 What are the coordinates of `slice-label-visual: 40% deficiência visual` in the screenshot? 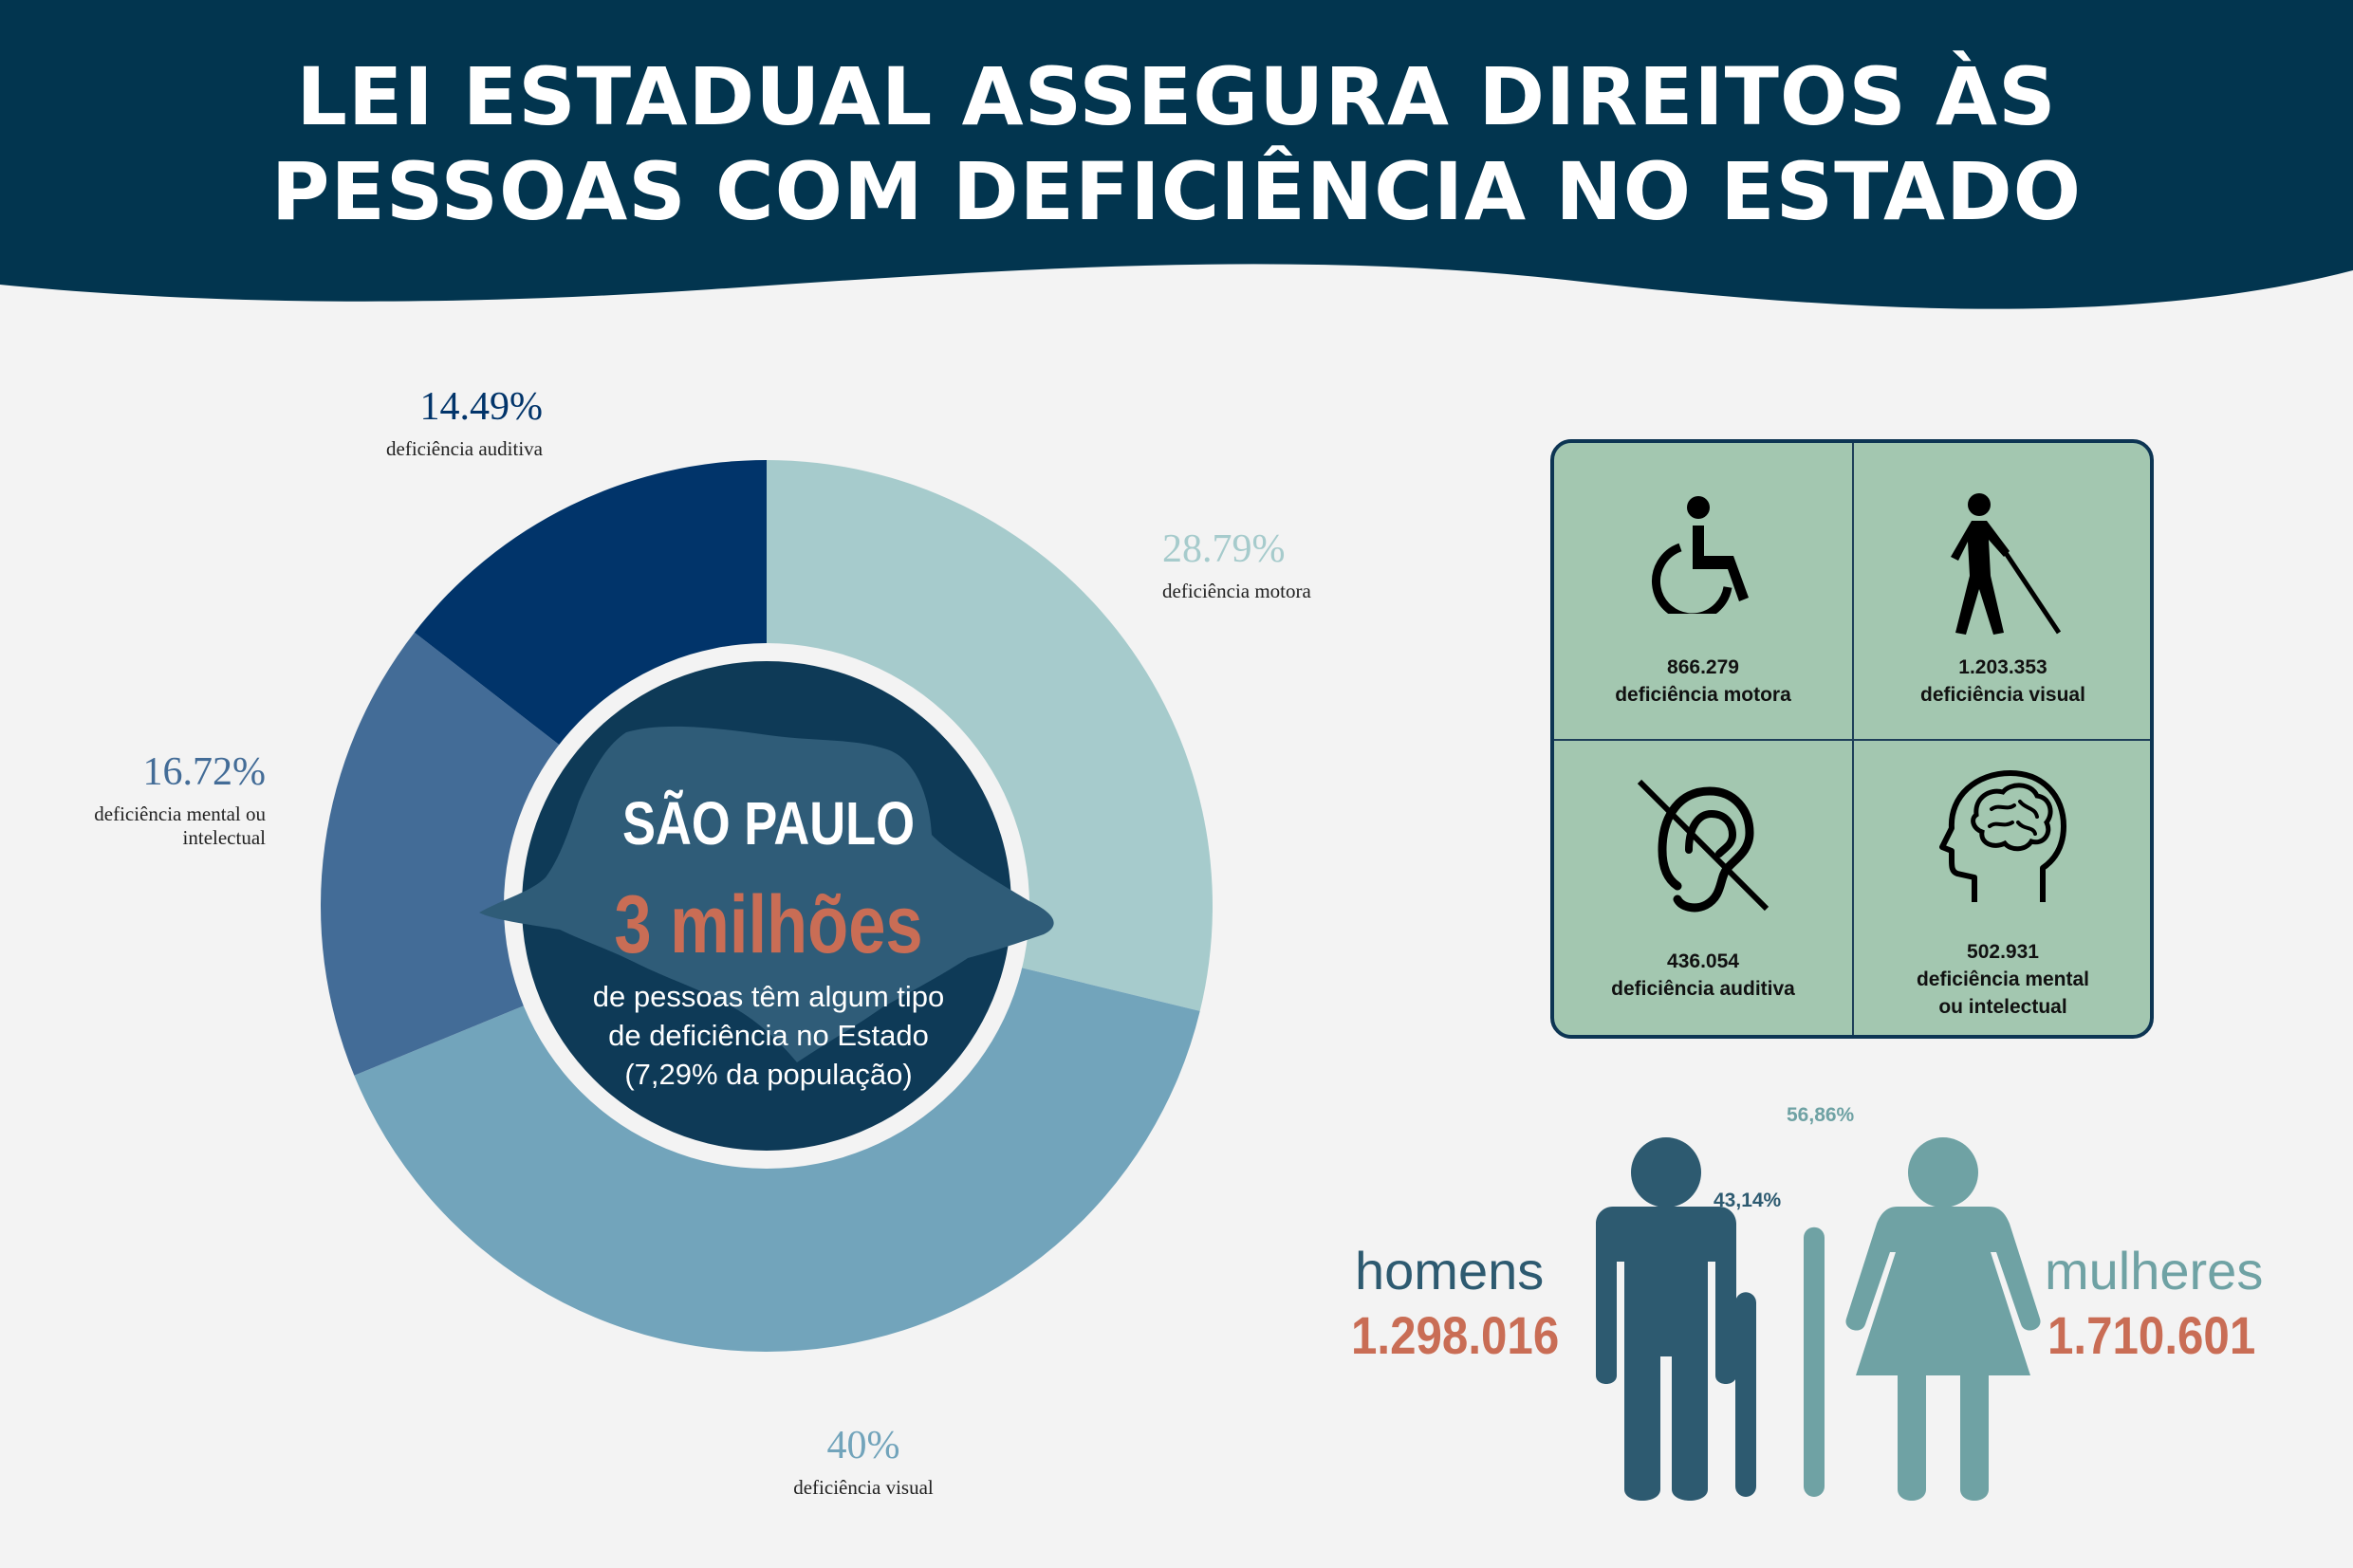 It's located at (863, 1462).